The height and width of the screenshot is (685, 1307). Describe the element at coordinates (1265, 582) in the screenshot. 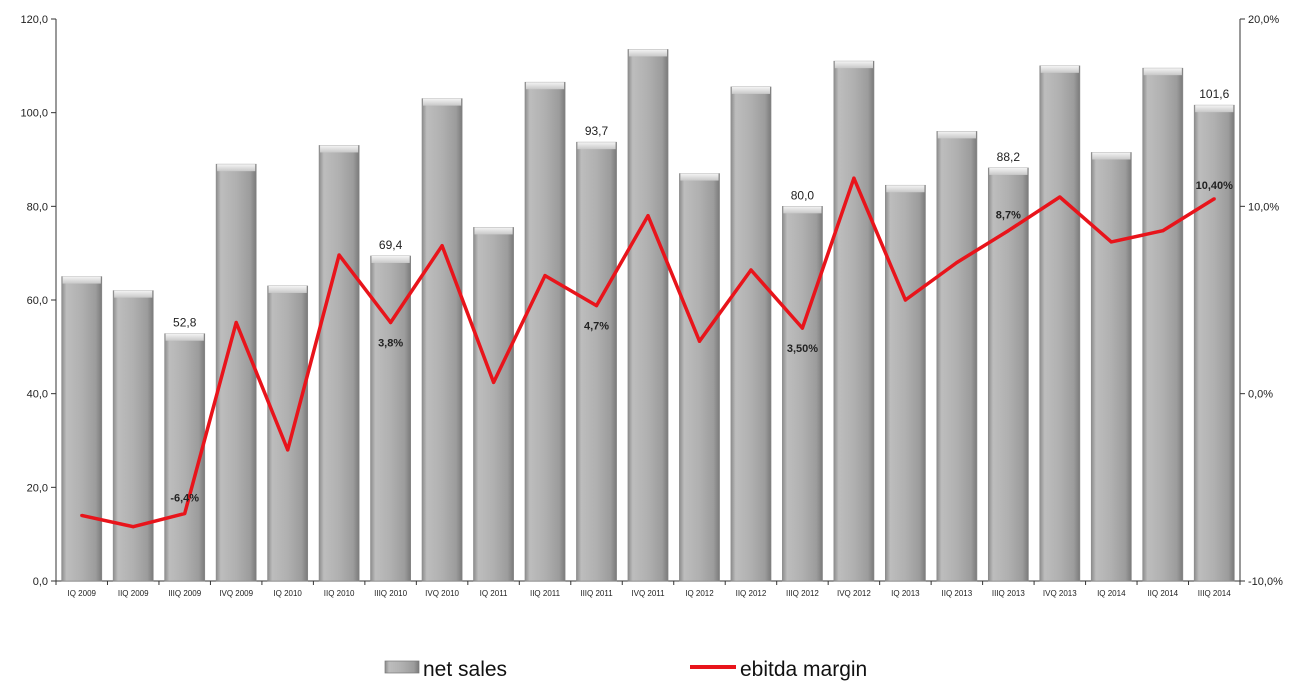

I see `right-tick-label: -10,0%` at that location.